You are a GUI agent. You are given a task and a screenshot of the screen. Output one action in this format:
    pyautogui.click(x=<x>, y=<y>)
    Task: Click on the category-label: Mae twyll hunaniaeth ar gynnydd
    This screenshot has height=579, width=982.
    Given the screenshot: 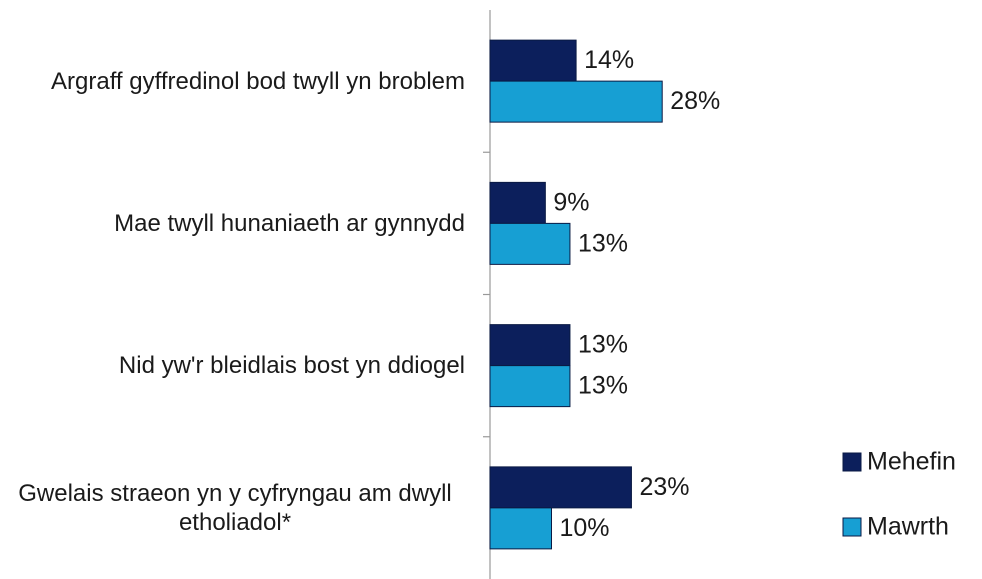 What is the action you would take?
    pyautogui.click(x=289, y=223)
    